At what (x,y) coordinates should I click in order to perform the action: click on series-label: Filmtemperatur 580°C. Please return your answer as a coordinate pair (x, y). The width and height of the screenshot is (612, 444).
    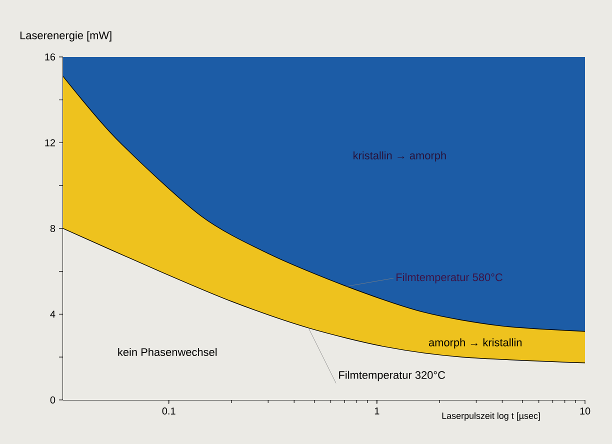
    Looking at the image, I should click on (449, 278).